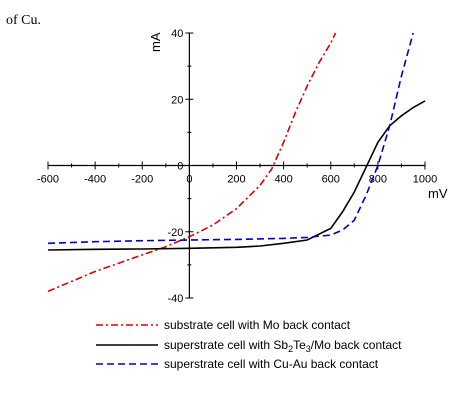 The height and width of the screenshot is (400, 474). Describe the element at coordinates (48, 180) in the screenshot. I see `x-tick-label: -600` at that location.